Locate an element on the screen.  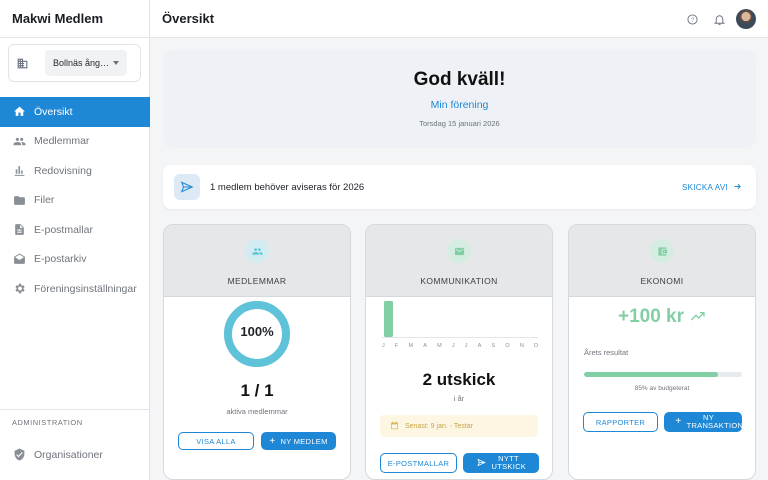
sidebar-item-label: Översikt is located at coordinates (53, 111).